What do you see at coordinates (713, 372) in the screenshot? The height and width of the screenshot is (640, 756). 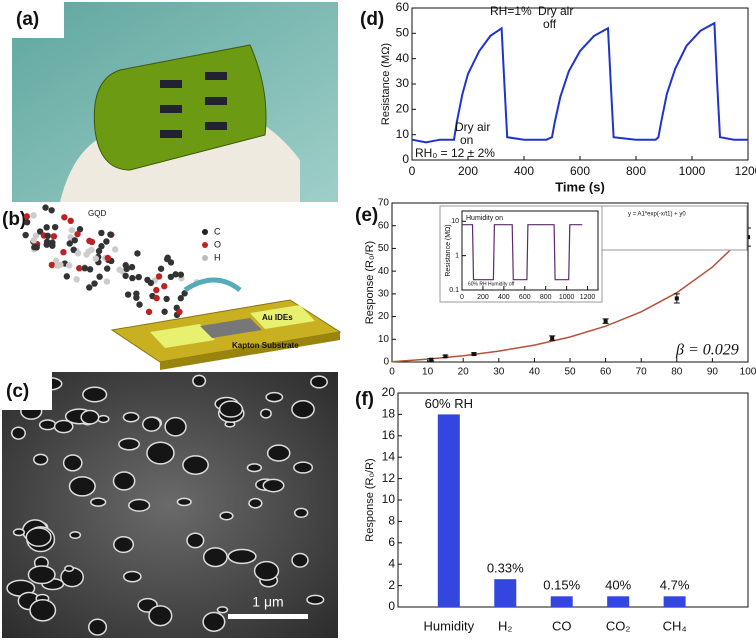 I see `x-tick-label: 90` at bounding box center [713, 372].